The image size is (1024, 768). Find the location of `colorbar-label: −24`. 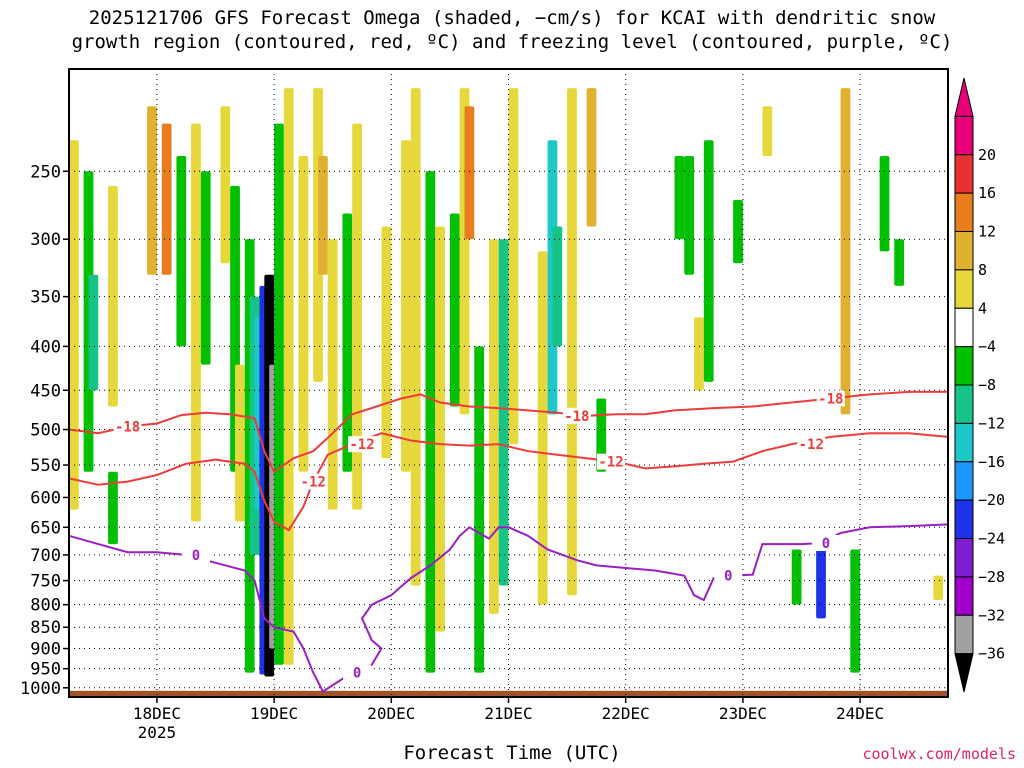

colorbar-label: −24 is located at coordinates (991, 539).